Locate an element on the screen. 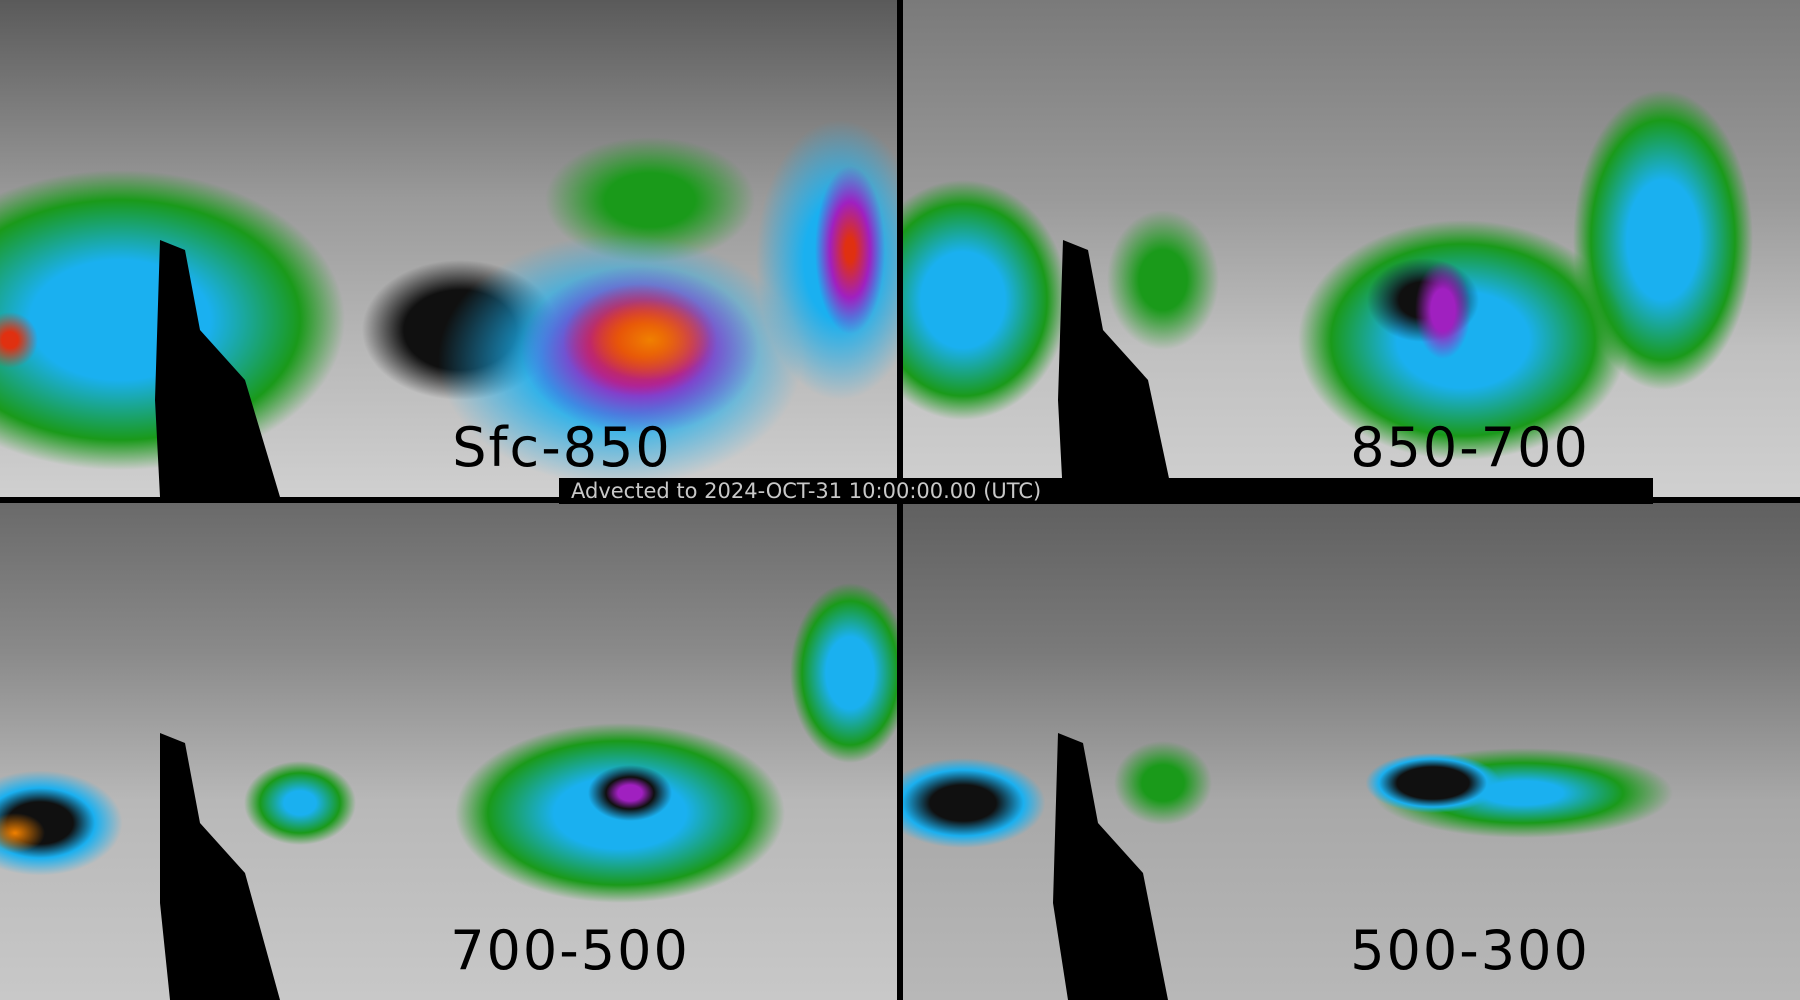  panel-label: 500-300 is located at coordinates (1470, 950).